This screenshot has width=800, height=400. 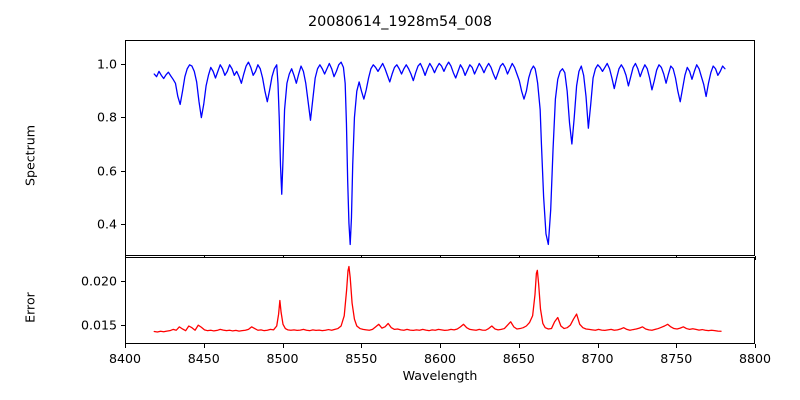 I want to click on y-tick-label: 0.8, so click(x=106, y=117).